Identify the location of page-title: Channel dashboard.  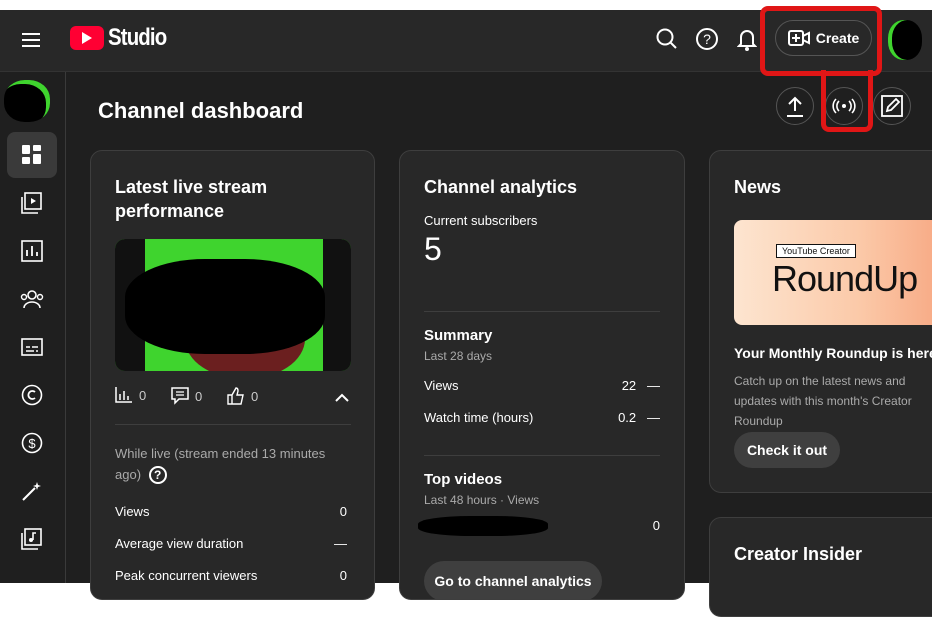
(201, 110).